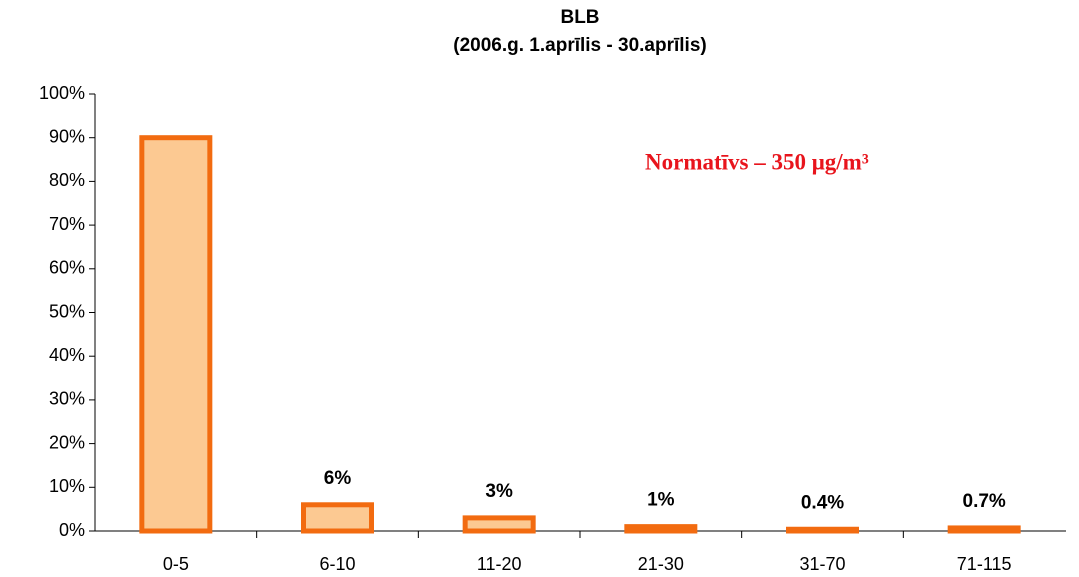  Describe the element at coordinates (579, 17) in the screenshot. I see `chart-title: BLB` at that location.